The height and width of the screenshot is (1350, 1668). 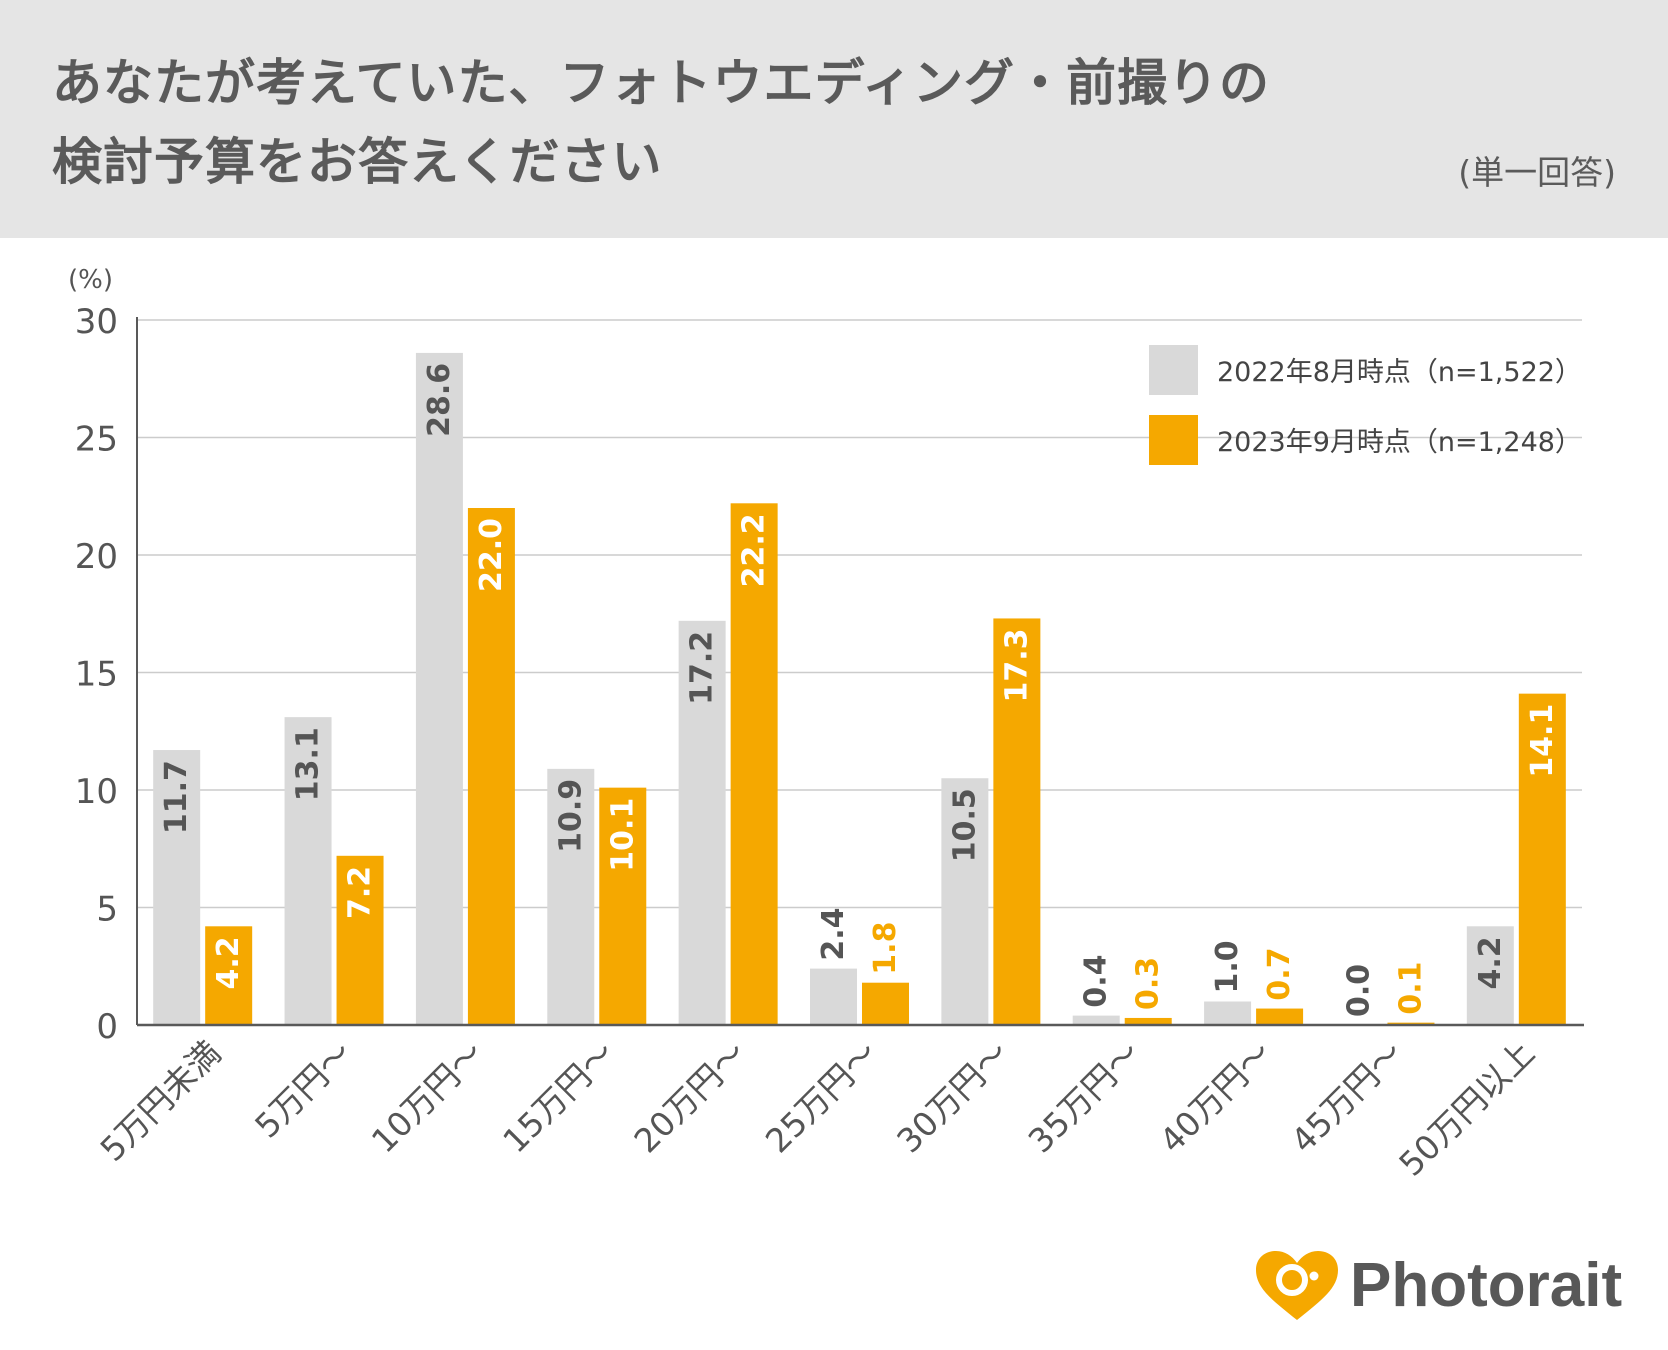 I want to click on data-label: 22.0, so click(x=491, y=555).